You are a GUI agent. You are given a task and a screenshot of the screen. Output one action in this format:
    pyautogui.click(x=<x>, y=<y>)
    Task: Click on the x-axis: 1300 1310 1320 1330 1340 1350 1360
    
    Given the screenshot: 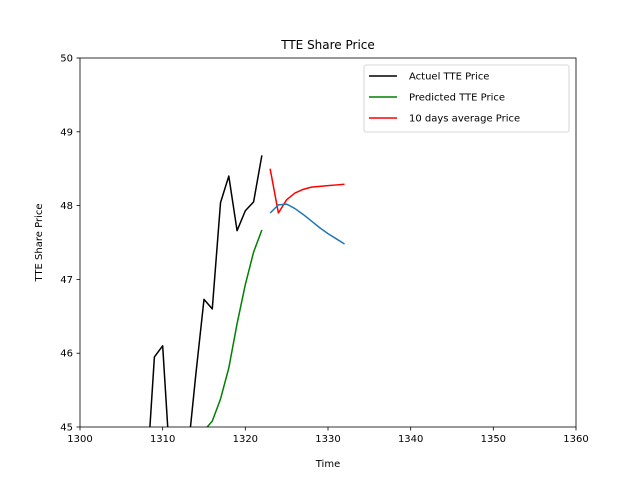 What is the action you would take?
    pyautogui.click(x=328, y=436)
    